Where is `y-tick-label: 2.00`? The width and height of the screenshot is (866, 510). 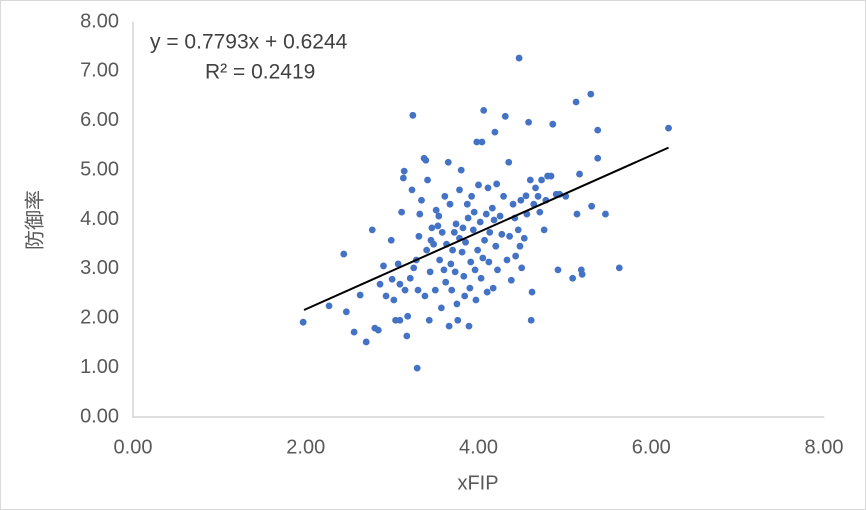
y-tick-label: 2.00 is located at coordinates (99, 318).